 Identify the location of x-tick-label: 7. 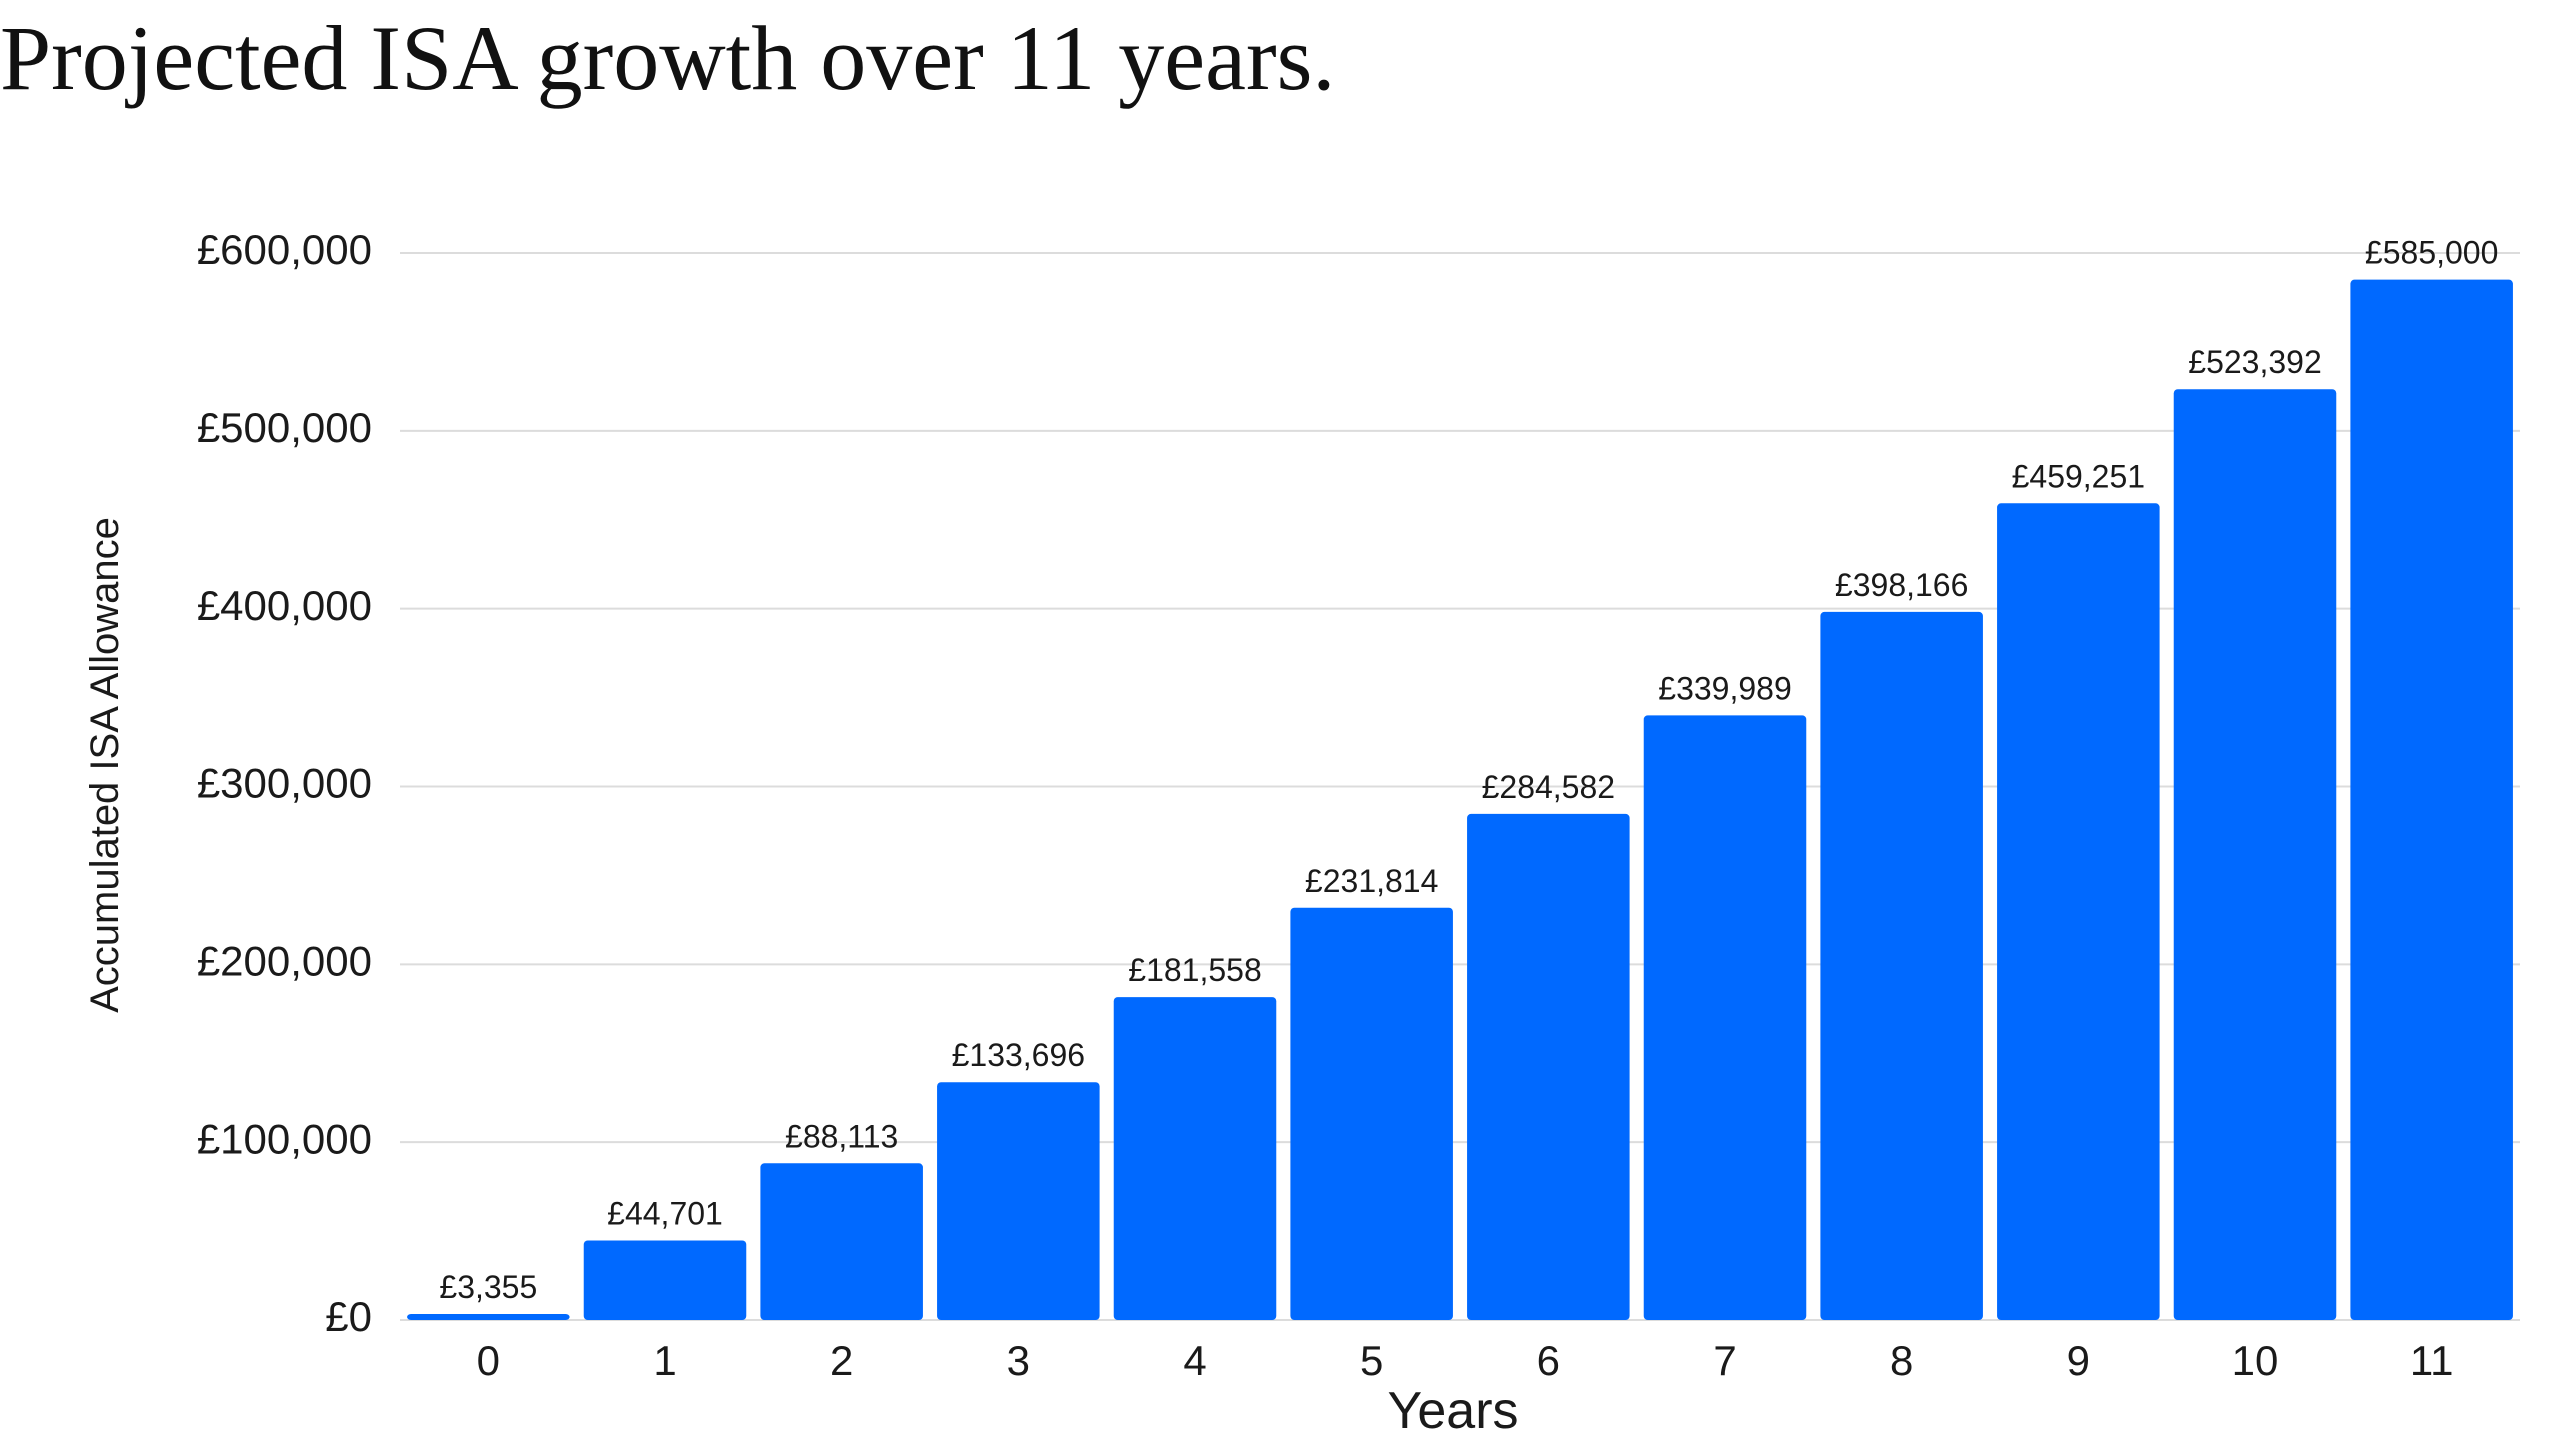
(1724, 1360).